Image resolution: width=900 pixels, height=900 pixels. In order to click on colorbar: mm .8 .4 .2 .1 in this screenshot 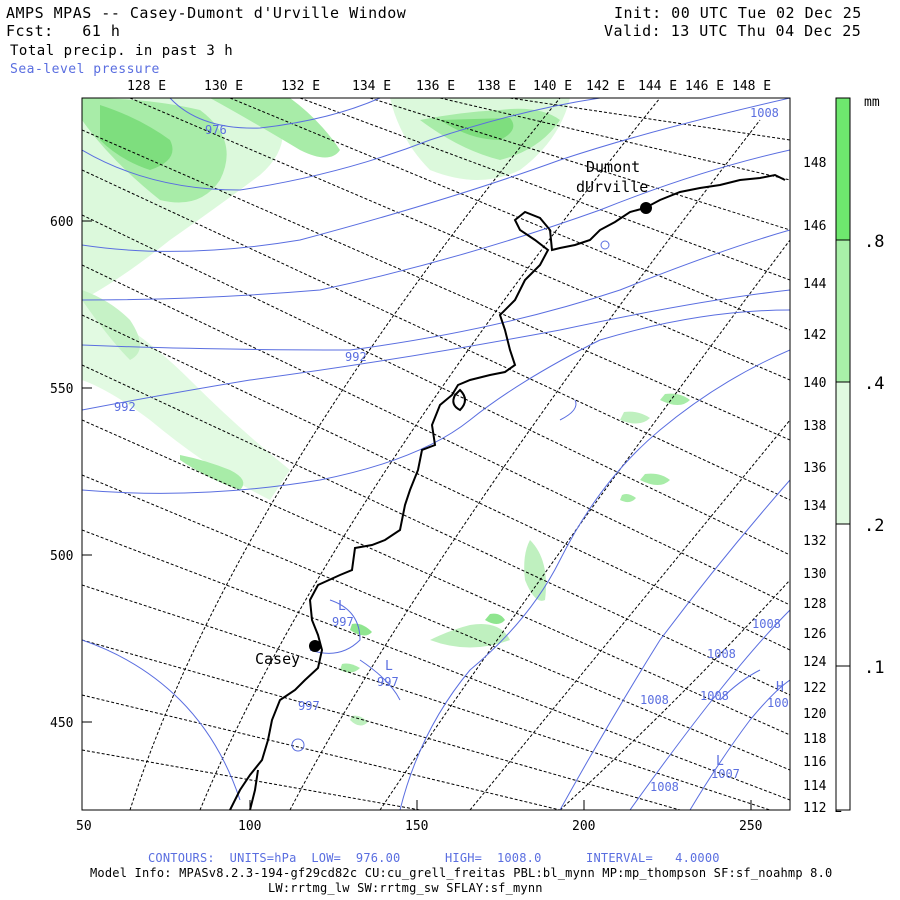, I will do `click(859, 453)`.